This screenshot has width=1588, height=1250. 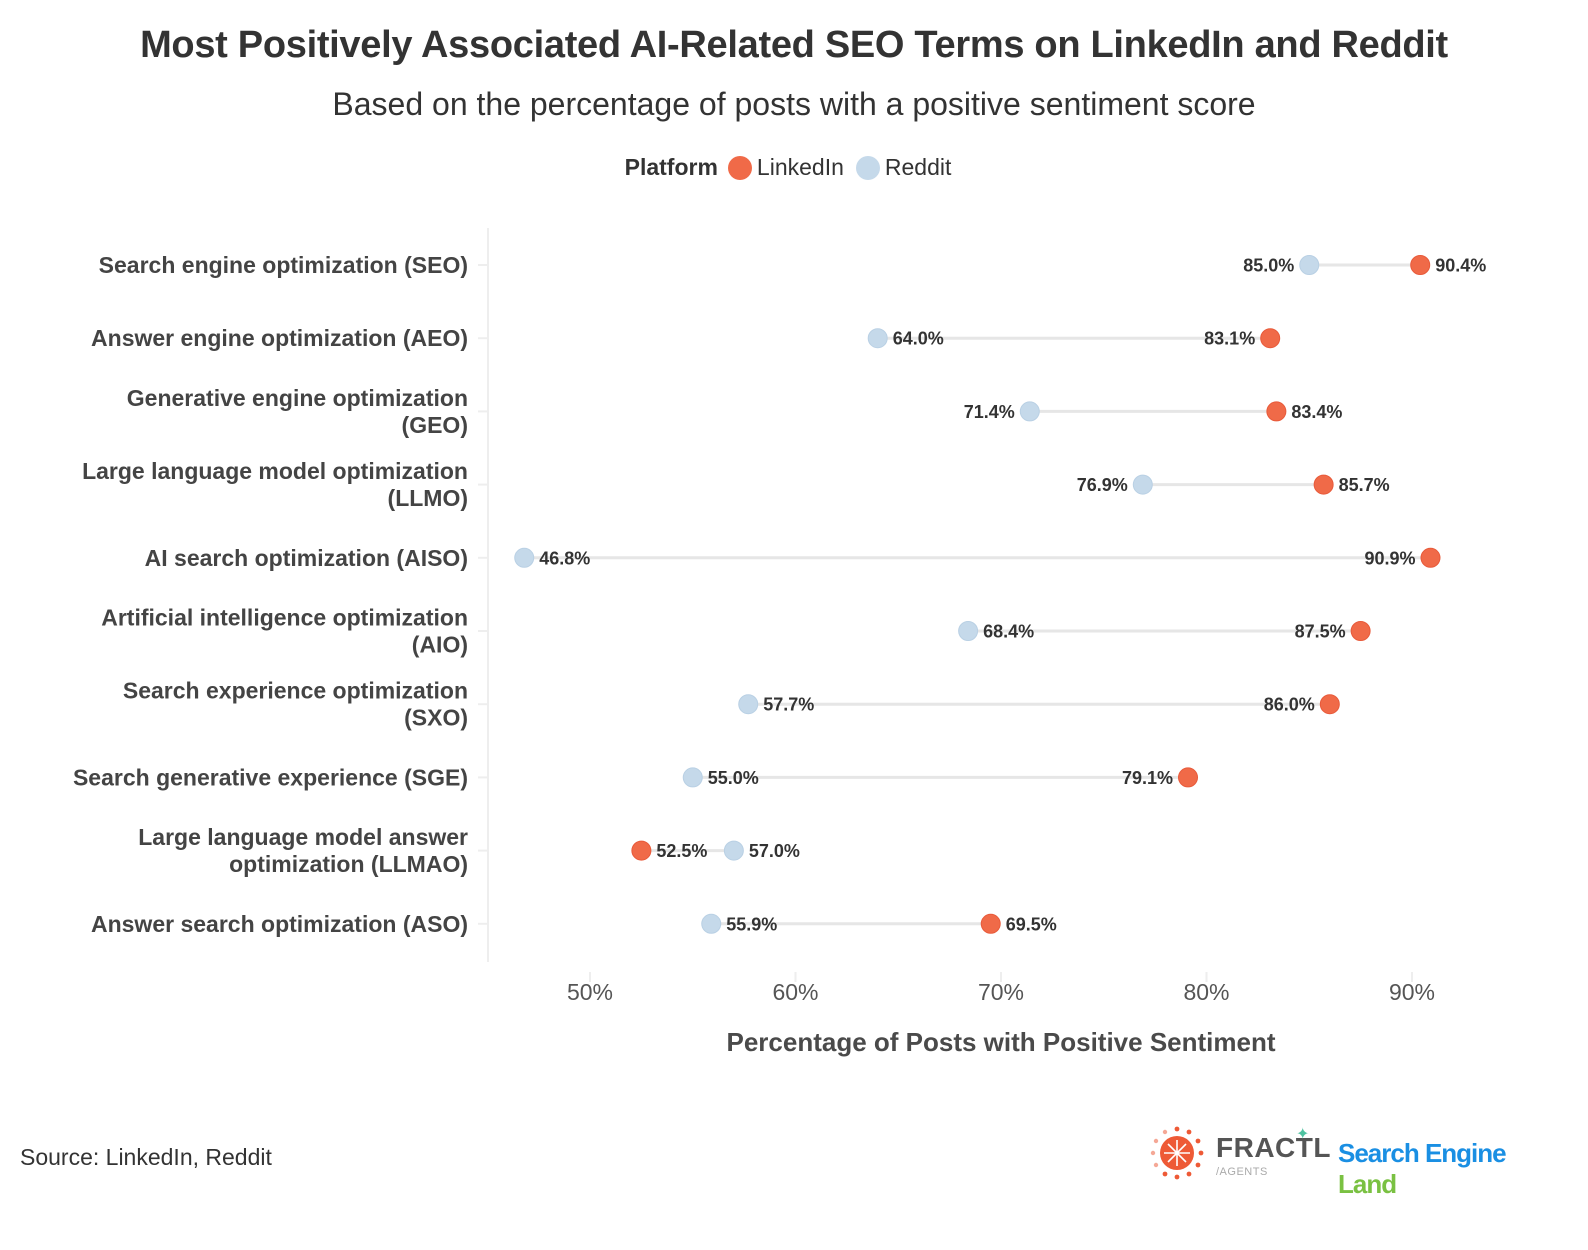 I want to click on value-label-linkedin: 87.5%, so click(x=1320, y=632).